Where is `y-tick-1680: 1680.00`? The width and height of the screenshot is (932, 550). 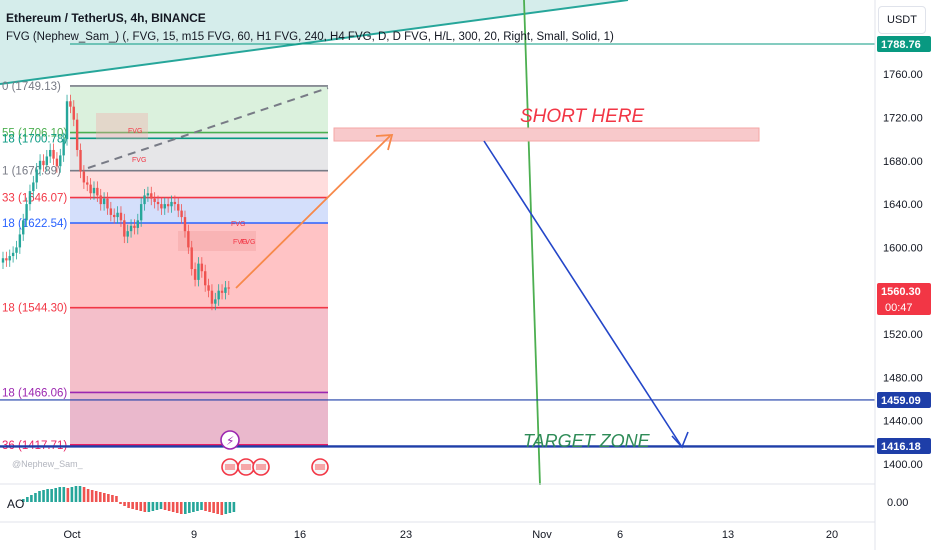 y-tick-1680: 1680.00 is located at coordinates (903, 162).